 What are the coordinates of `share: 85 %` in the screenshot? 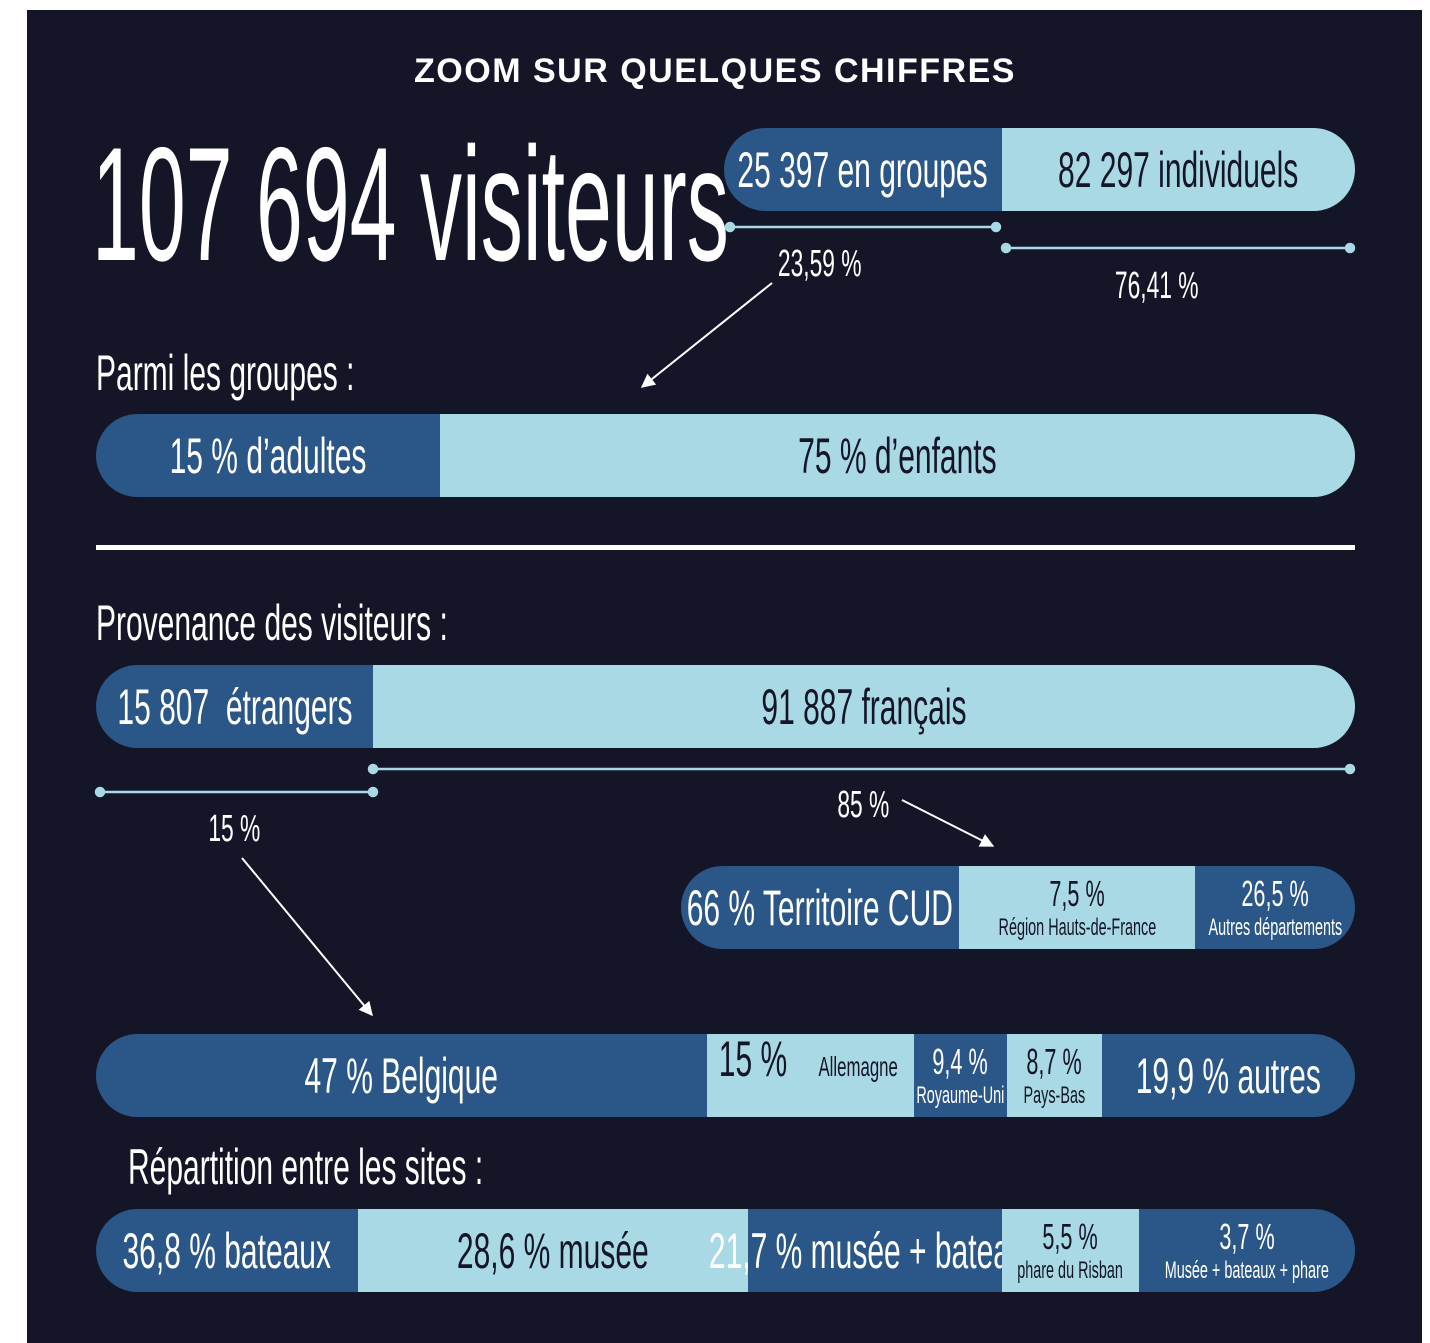 It's located at (863, 805).